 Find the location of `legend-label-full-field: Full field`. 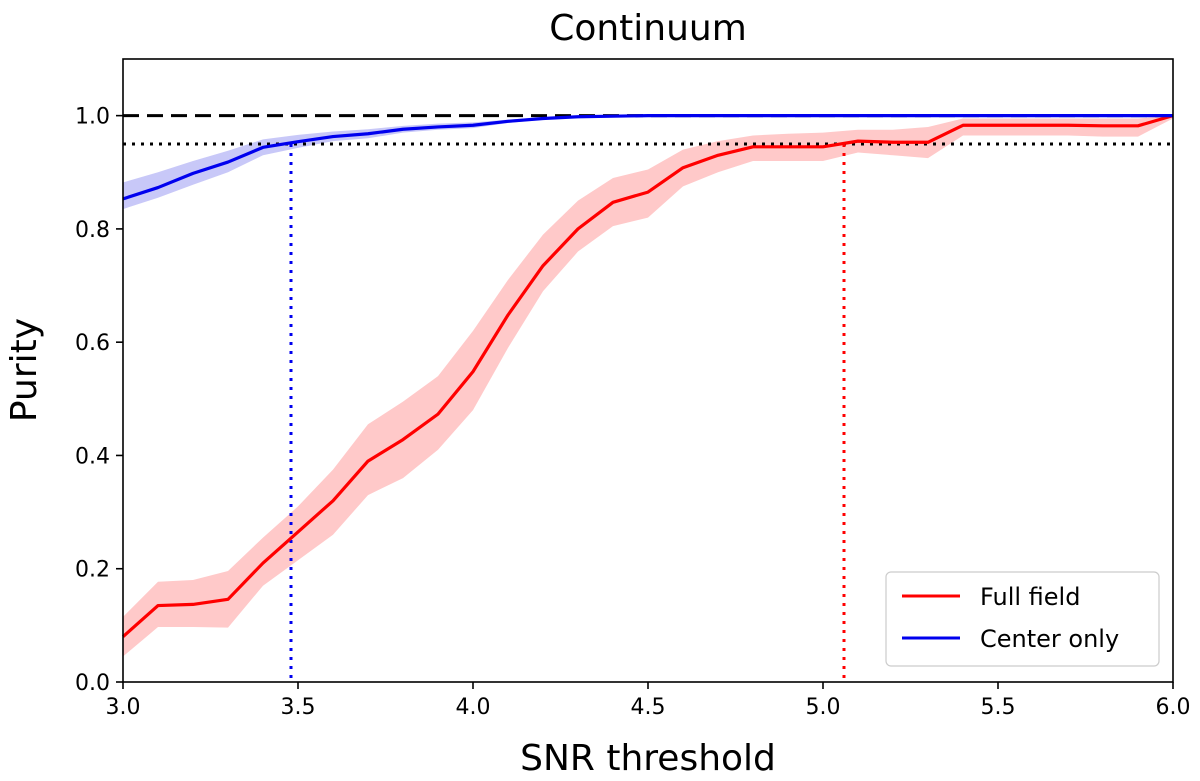

legend-label-full-field: Full field is located at coordinates (1030, 597).